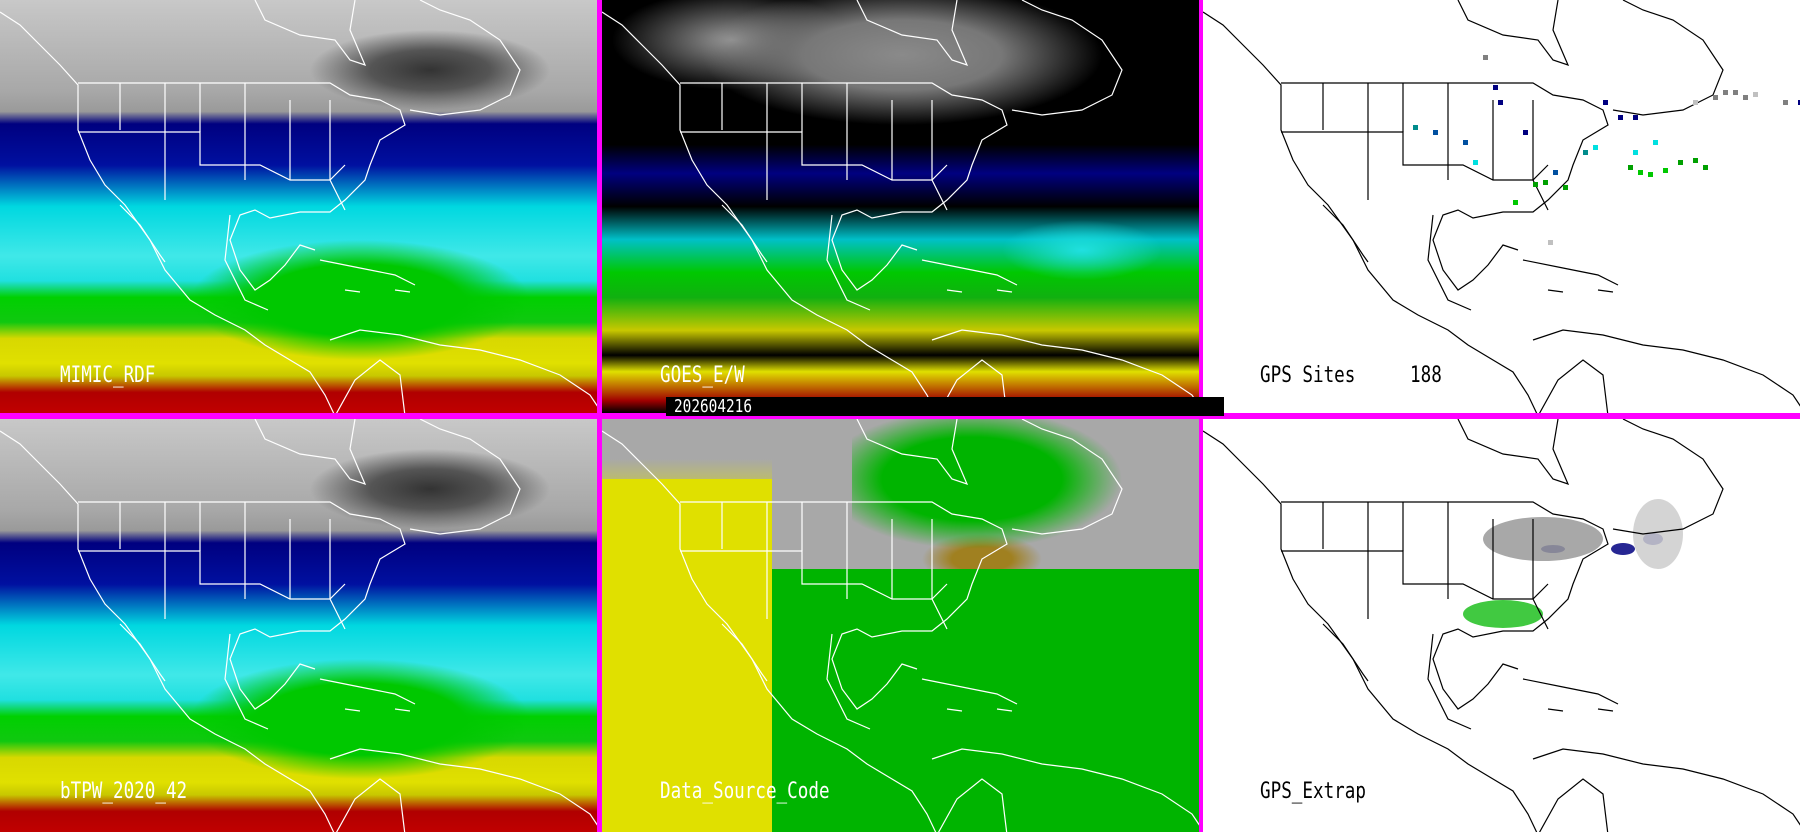 Image resolution: width=1800 pixels, height=832 pixels. Describe the element at coordinates (713, 406) in the screenshot. I see `timestamp: 202604216` at that location.